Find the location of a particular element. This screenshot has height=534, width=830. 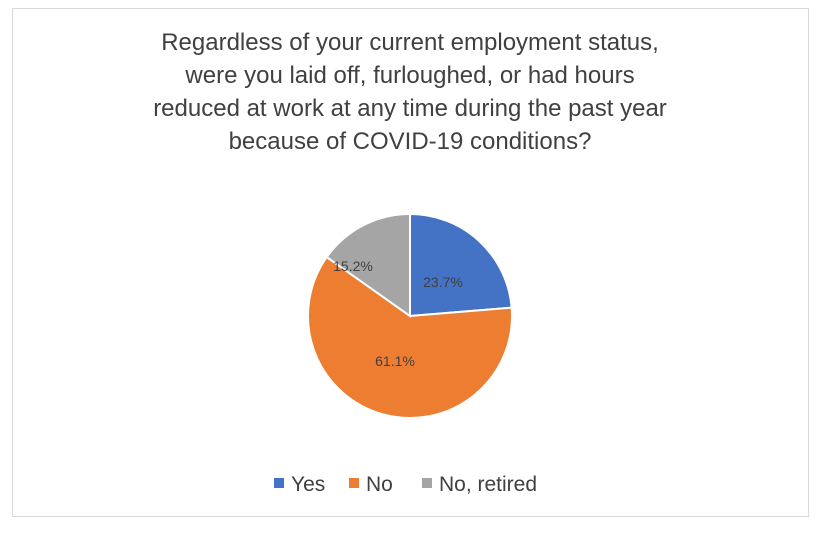

data-label: 61.1% is located at coordinates (395, 361).